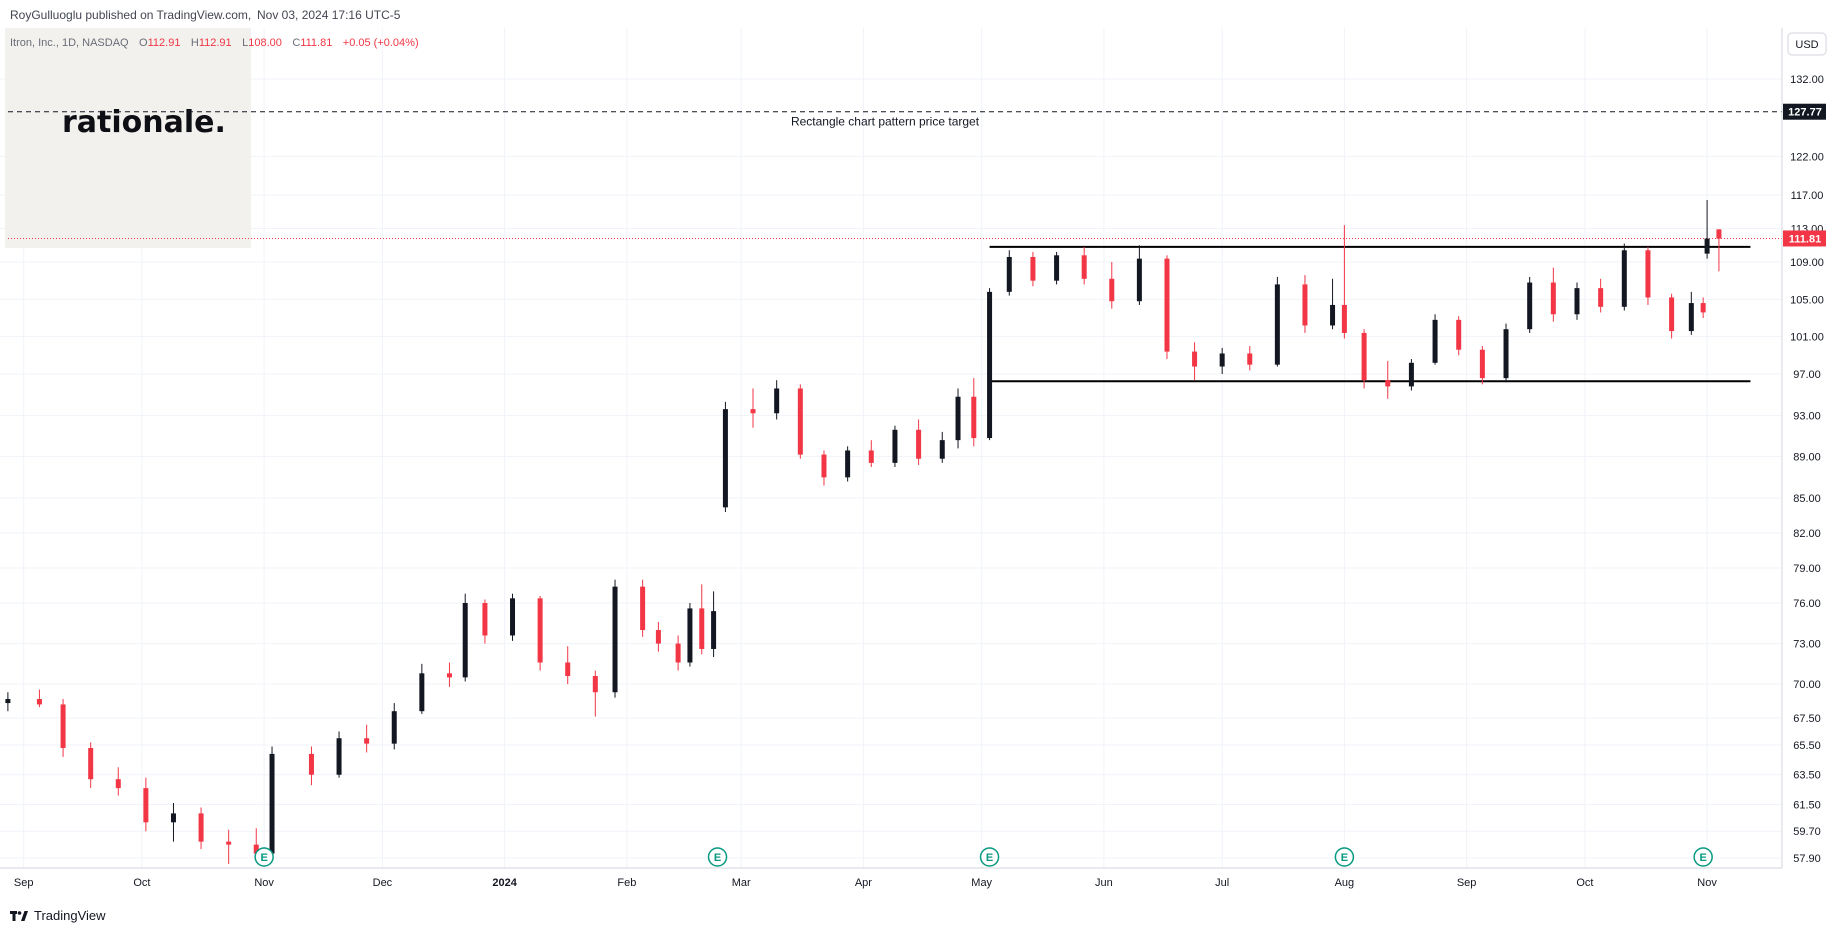 This screenshot has width=1835, height=931. I want to click on low-value: 108.00, so click(265, 43).